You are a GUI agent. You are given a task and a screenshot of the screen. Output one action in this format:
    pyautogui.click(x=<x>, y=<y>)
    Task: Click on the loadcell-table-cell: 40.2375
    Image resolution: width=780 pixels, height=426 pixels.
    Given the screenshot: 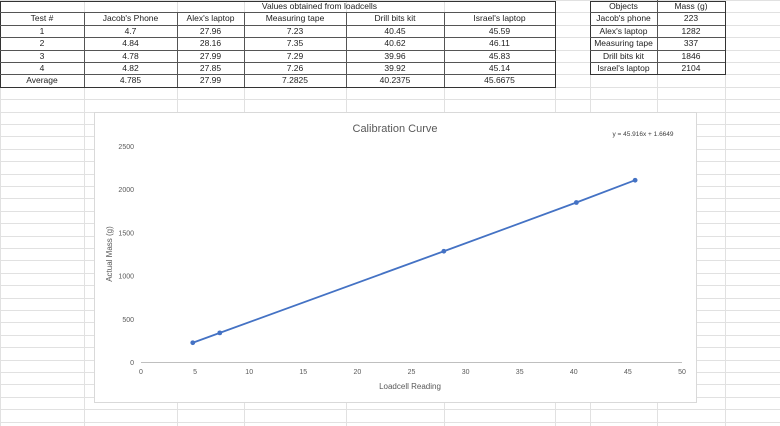 What is the action you would take?
    pyautogui.click(x=395, y=80)
    